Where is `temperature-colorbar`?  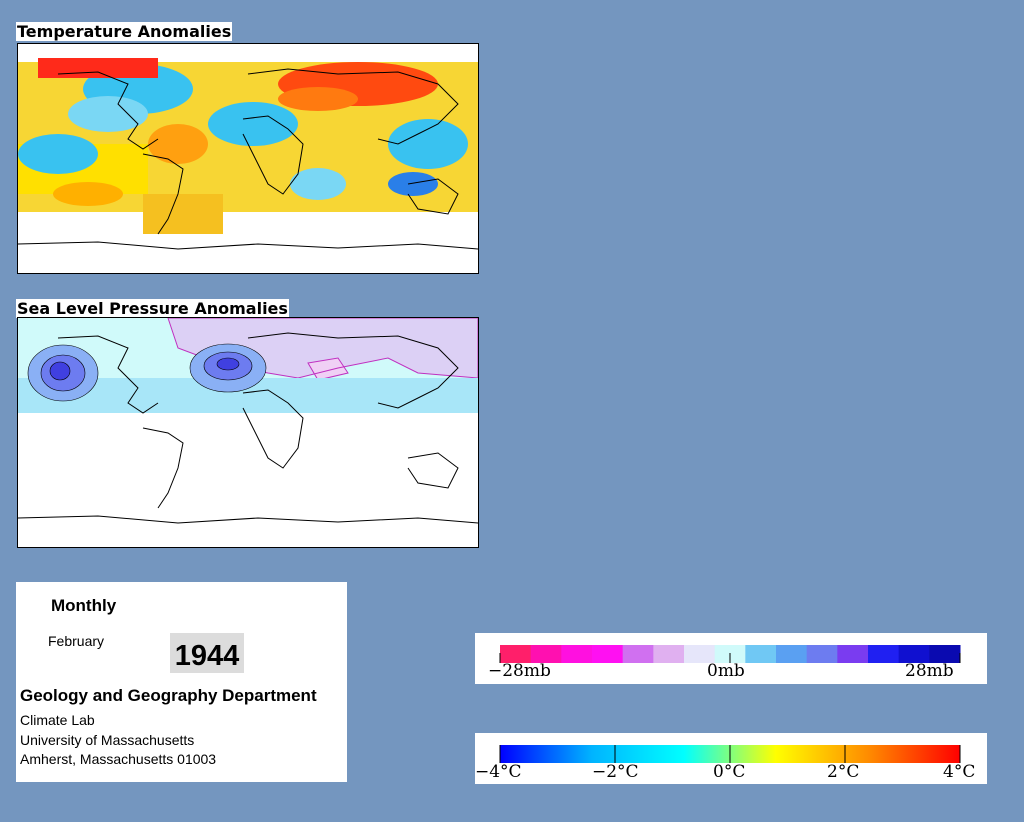 temperature-colorbar is located at coordinates (730, 754).